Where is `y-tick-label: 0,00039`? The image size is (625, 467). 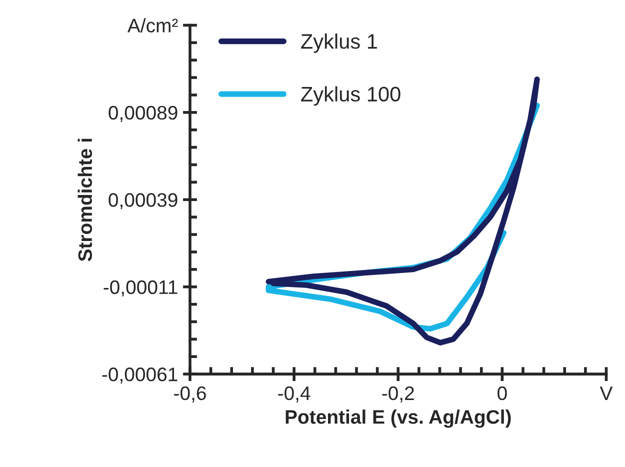
y-tick-label: 0,00039 is located at coordinates (143, 201).